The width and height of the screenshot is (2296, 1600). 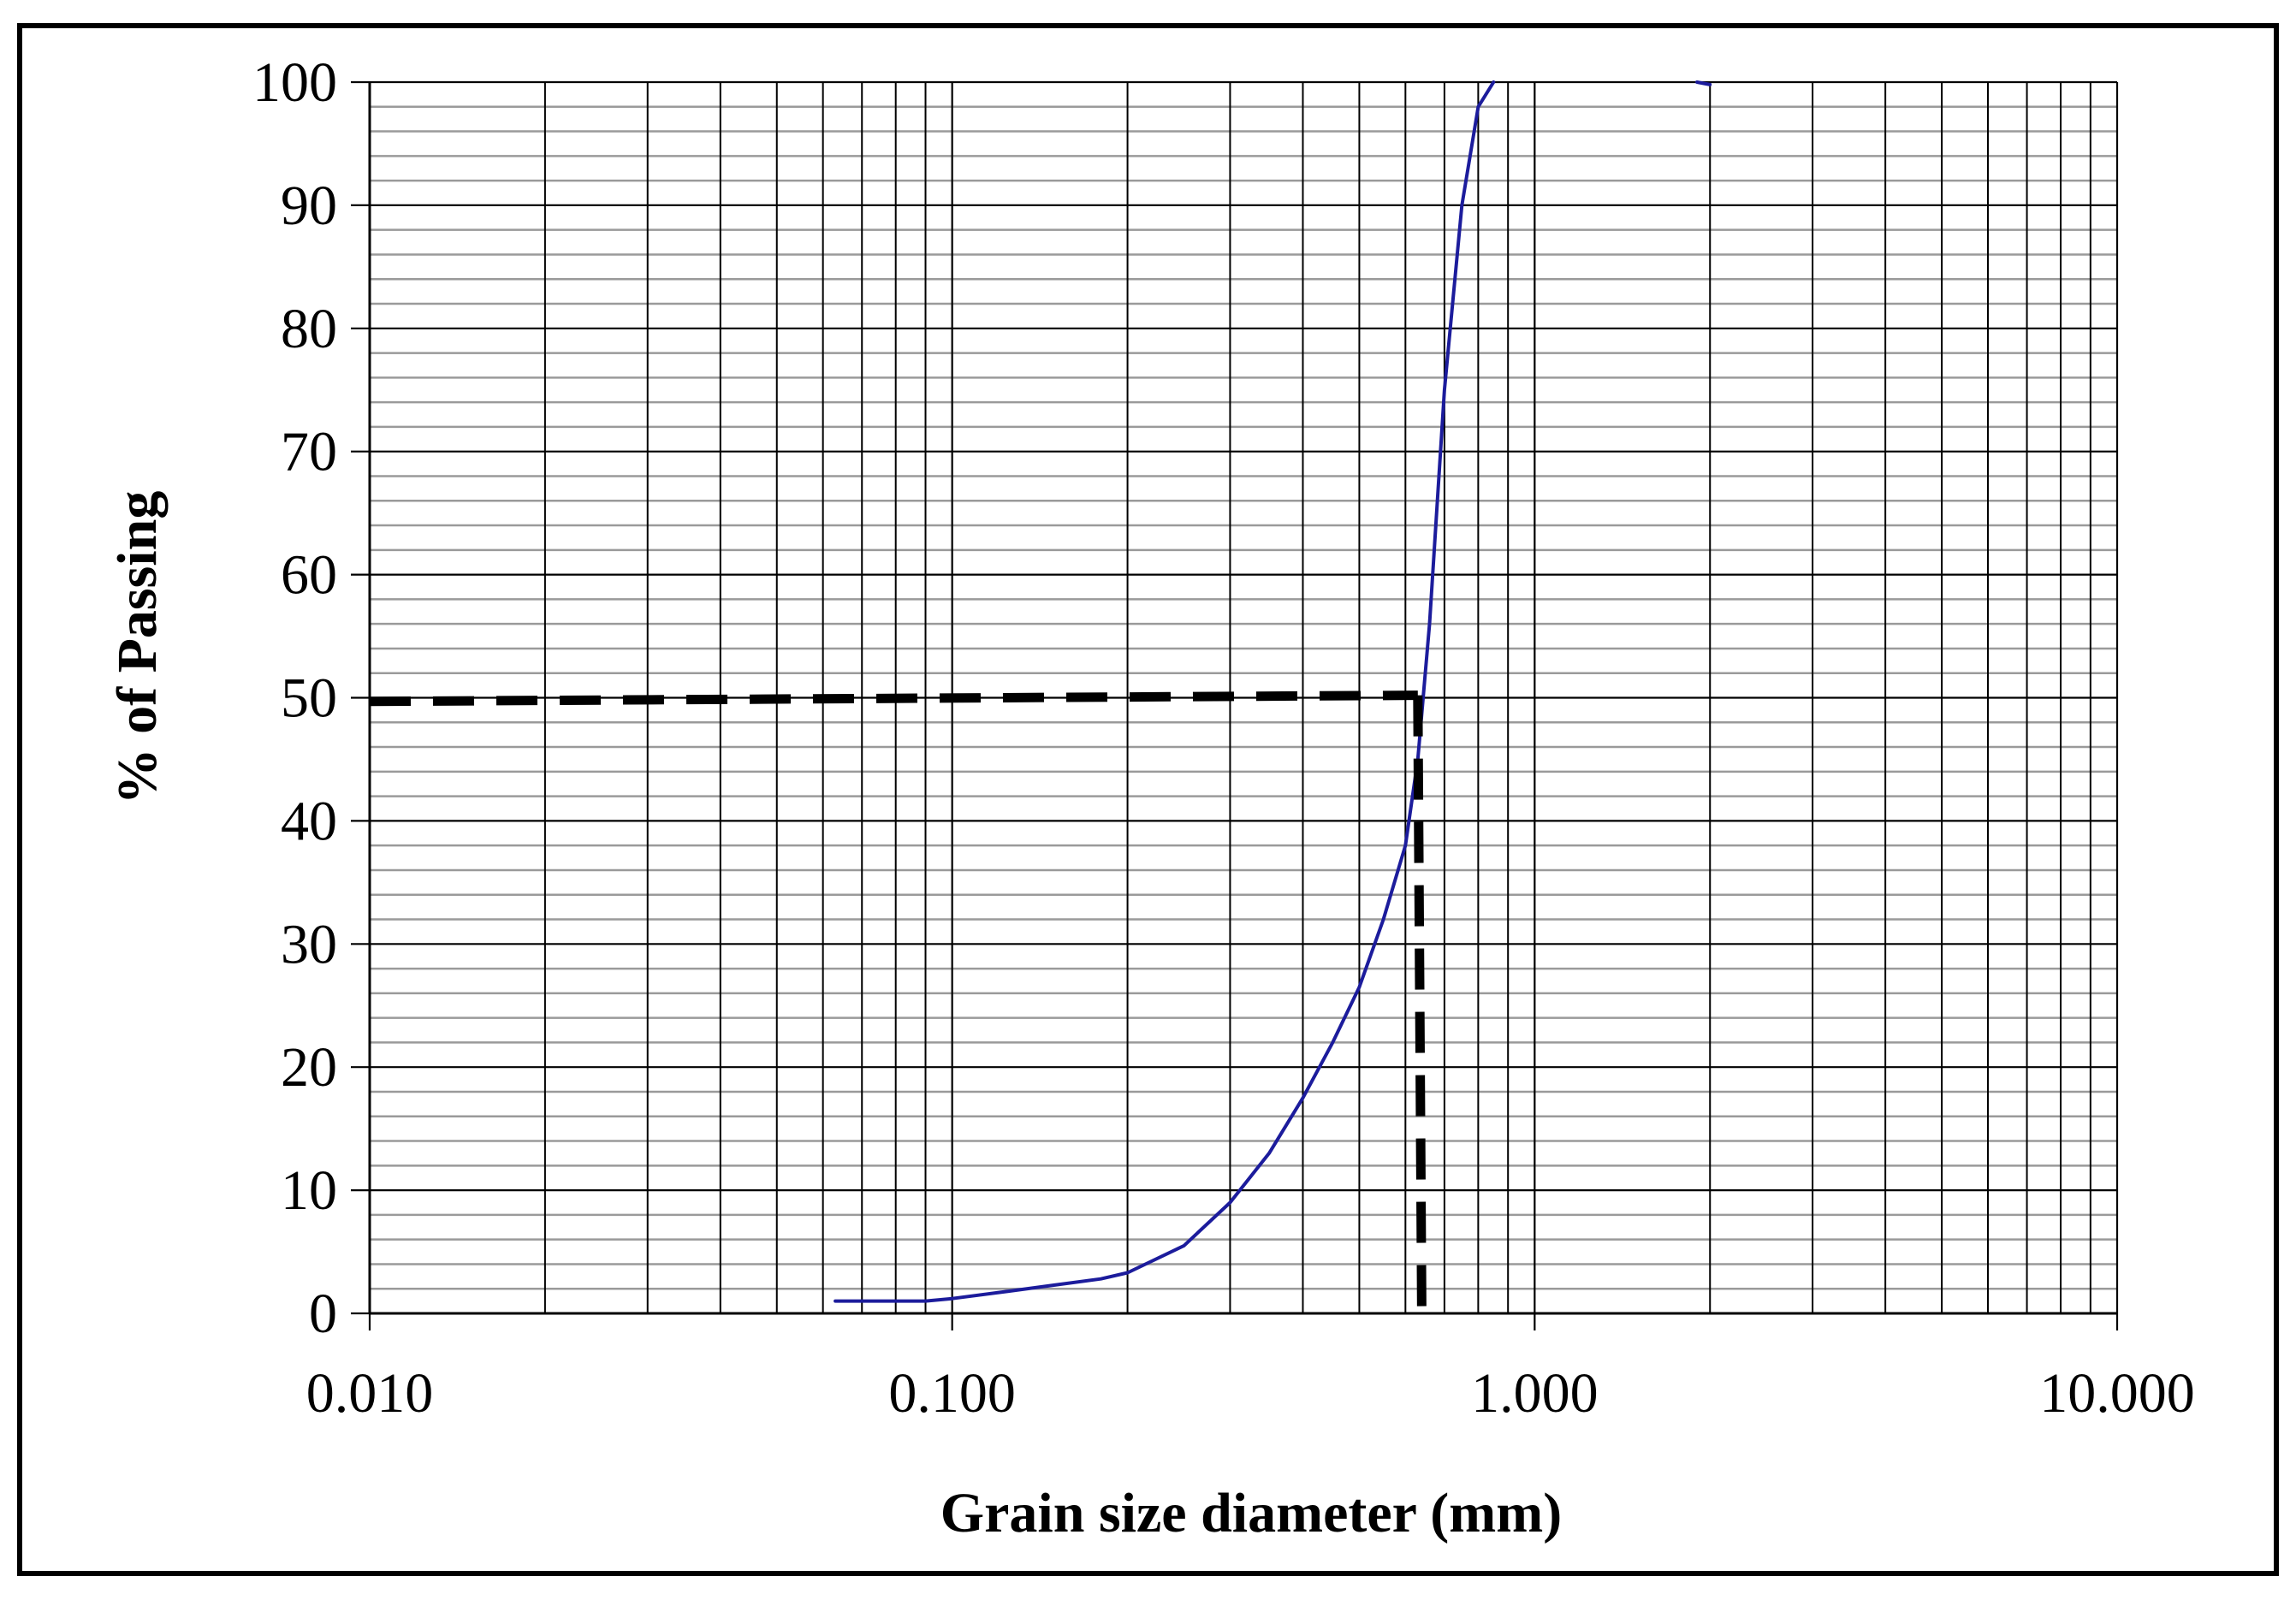 I want to click on y-tick-label: 70, so click(x=309, y=452).